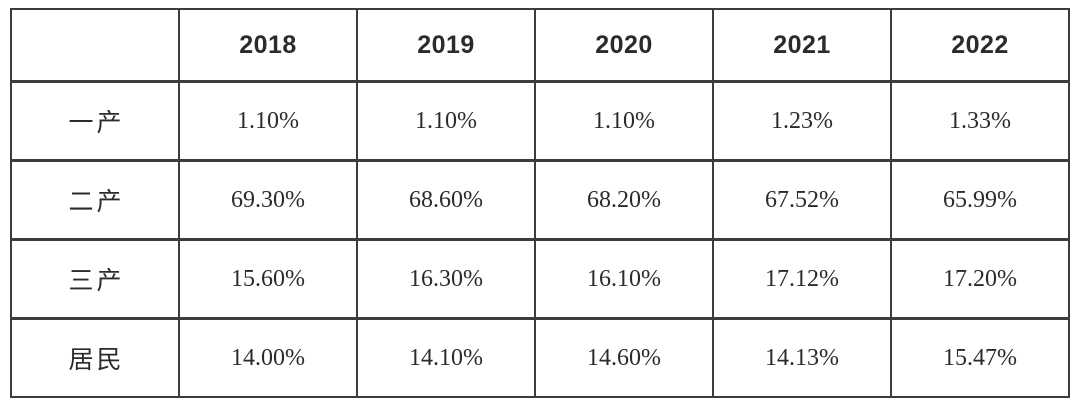  What do you see at coordinates (802, 45) in the screenshot?
I see `year-header-2021: 2021` at bounding box center [802, 45].